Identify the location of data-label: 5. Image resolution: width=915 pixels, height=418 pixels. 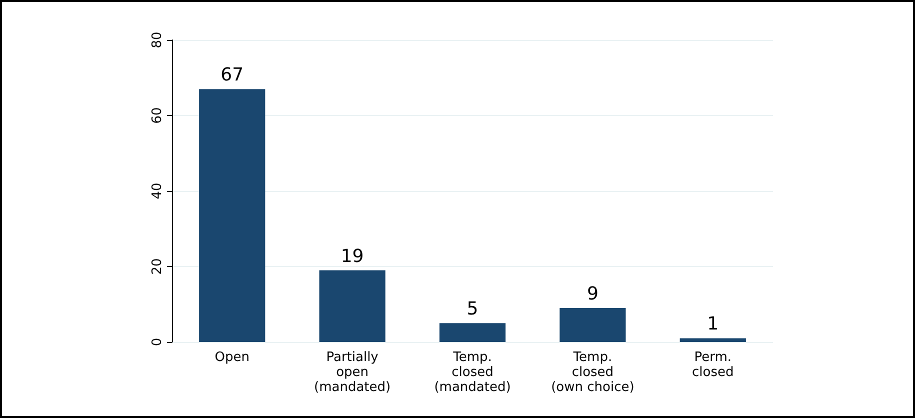
(472, 309).